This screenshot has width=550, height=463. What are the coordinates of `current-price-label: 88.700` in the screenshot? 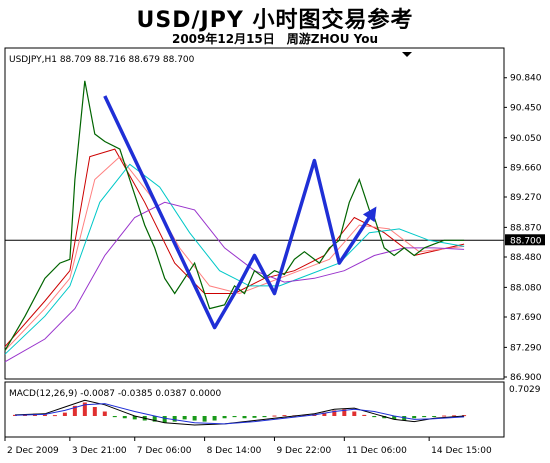 It's located at (526, 241).